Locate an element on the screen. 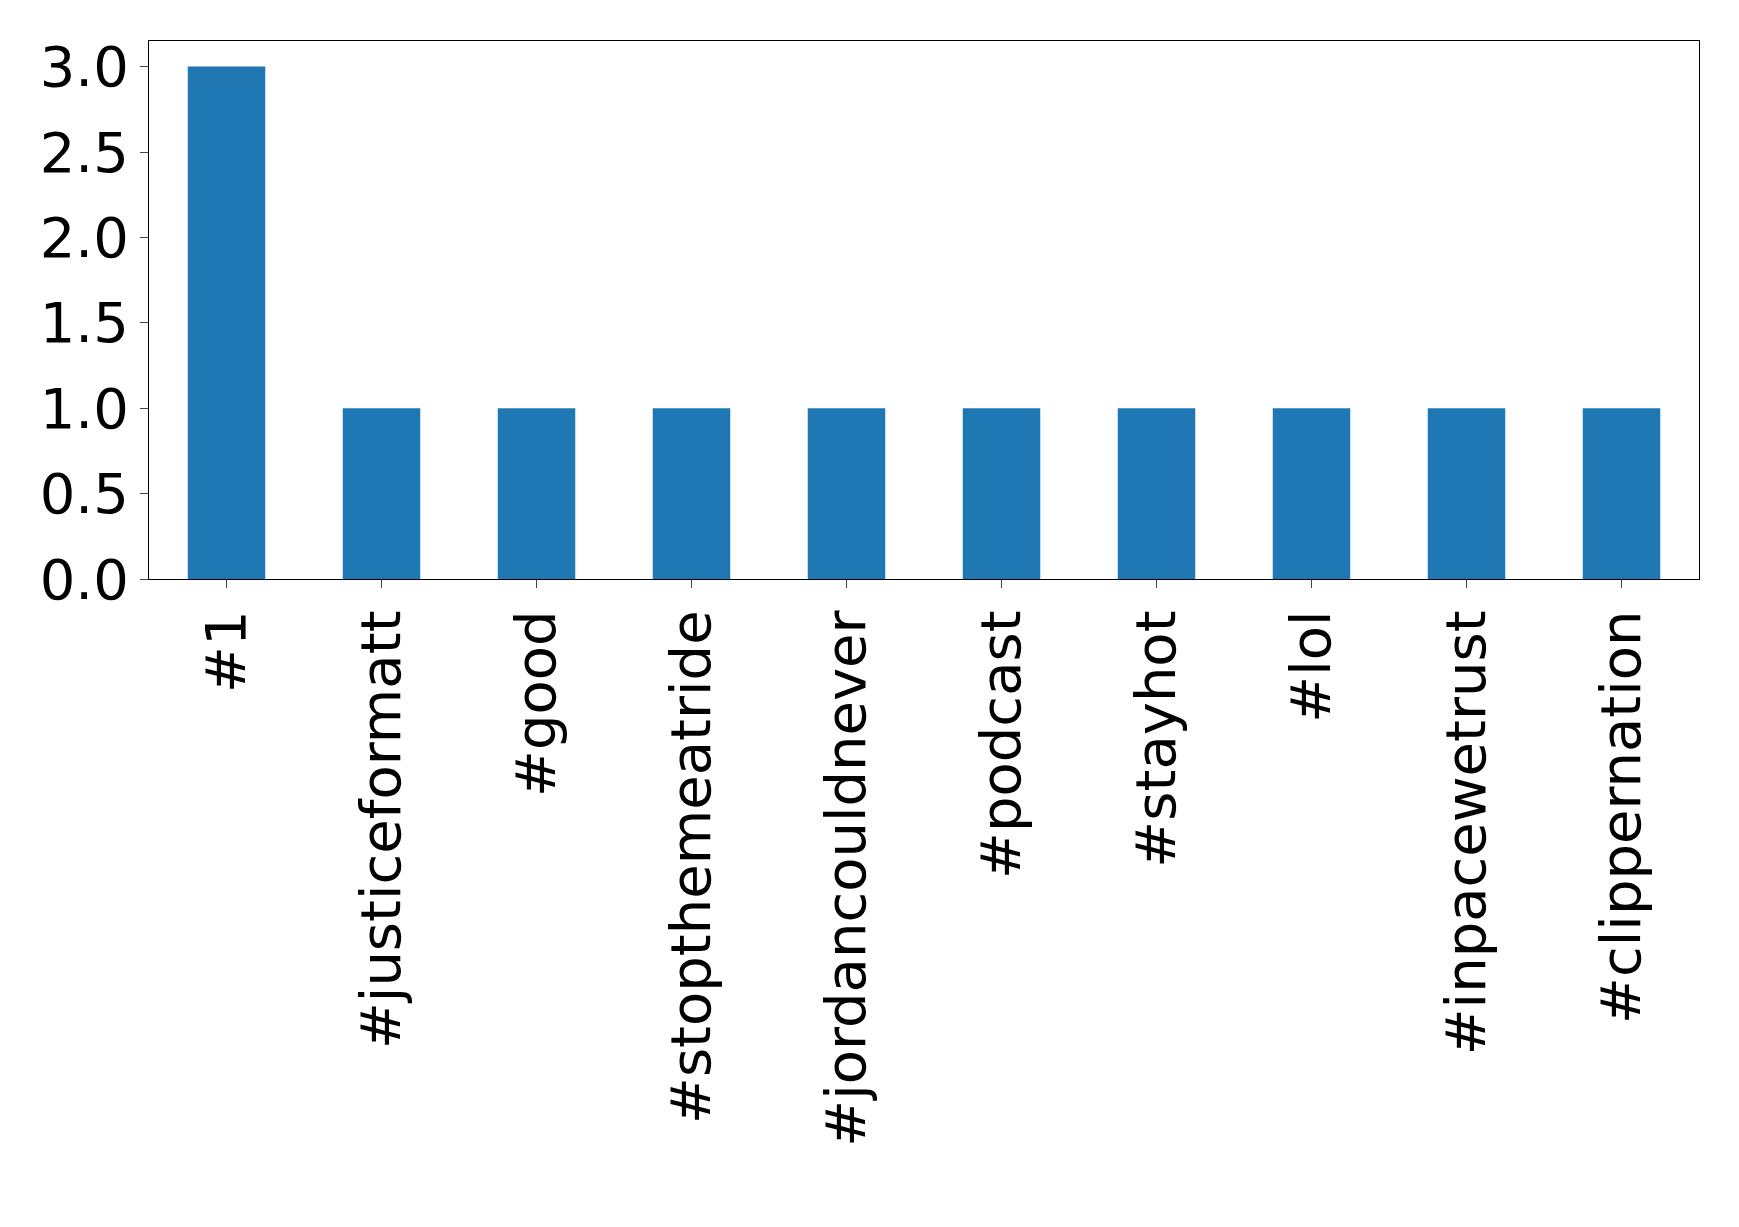 This screenshot has height=1227, width=1739. y-tick-label: 1.0 is located at coordinates (84, 408).